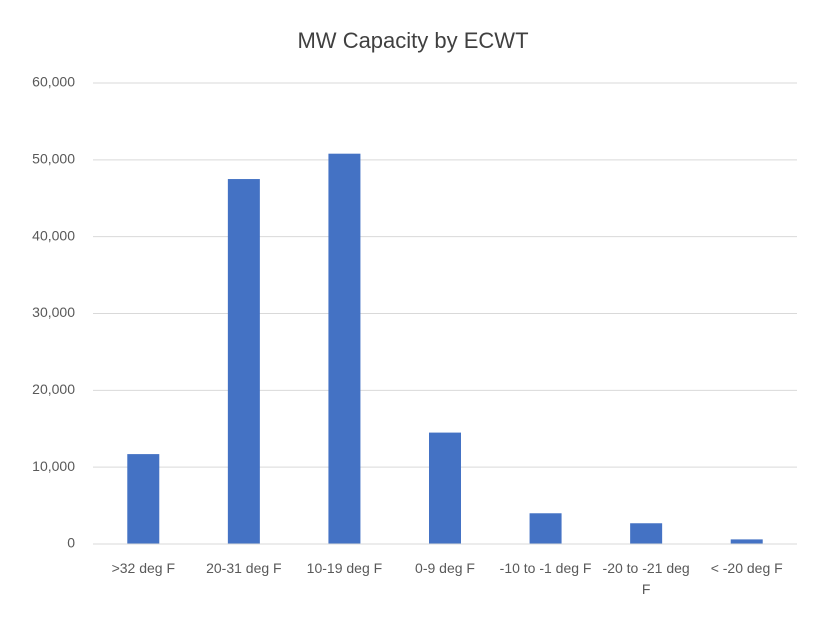  What do you see at coordinates (53, 235) in the screenshot?
I see `y-tick-label: 40,000` at bounding box center [53, 235].